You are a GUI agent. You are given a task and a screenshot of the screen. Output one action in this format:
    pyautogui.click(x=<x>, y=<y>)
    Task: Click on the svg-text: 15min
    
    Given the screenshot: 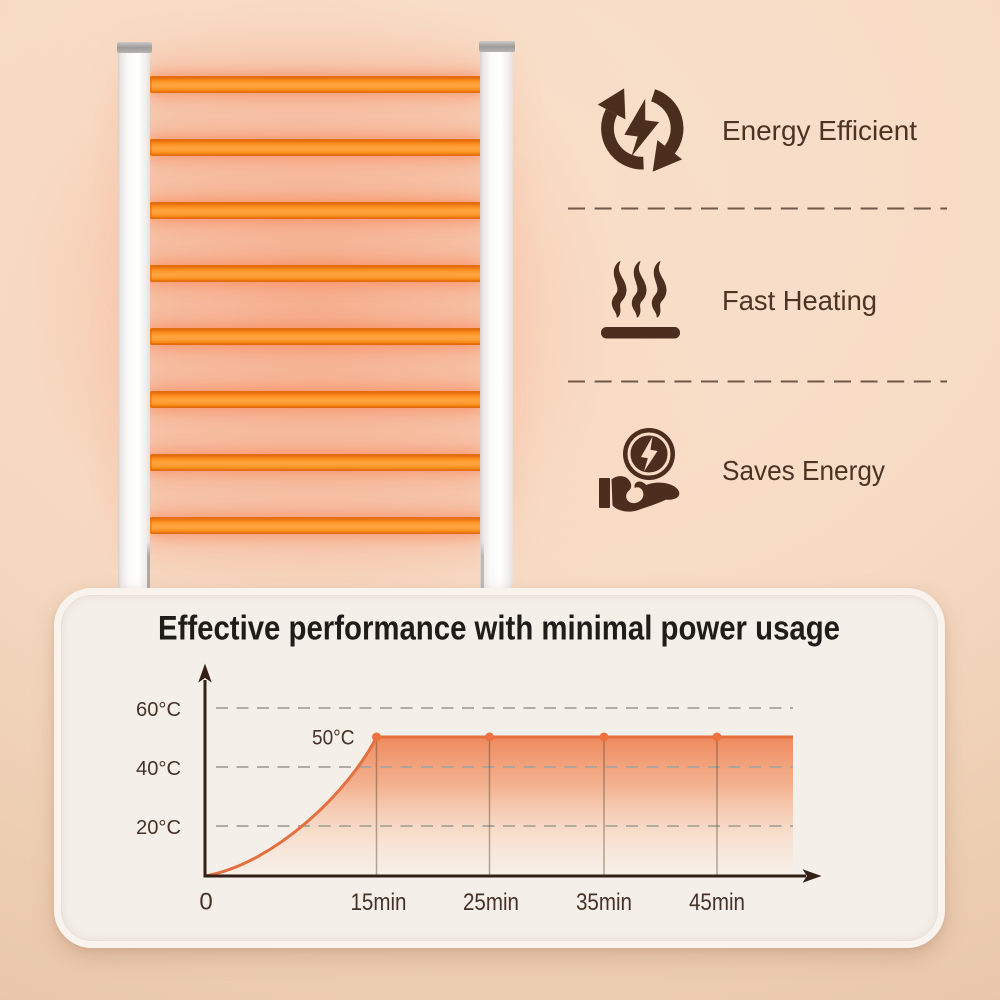 What is the action you would take?
    pyautogui.click(x=379, y=902)
    